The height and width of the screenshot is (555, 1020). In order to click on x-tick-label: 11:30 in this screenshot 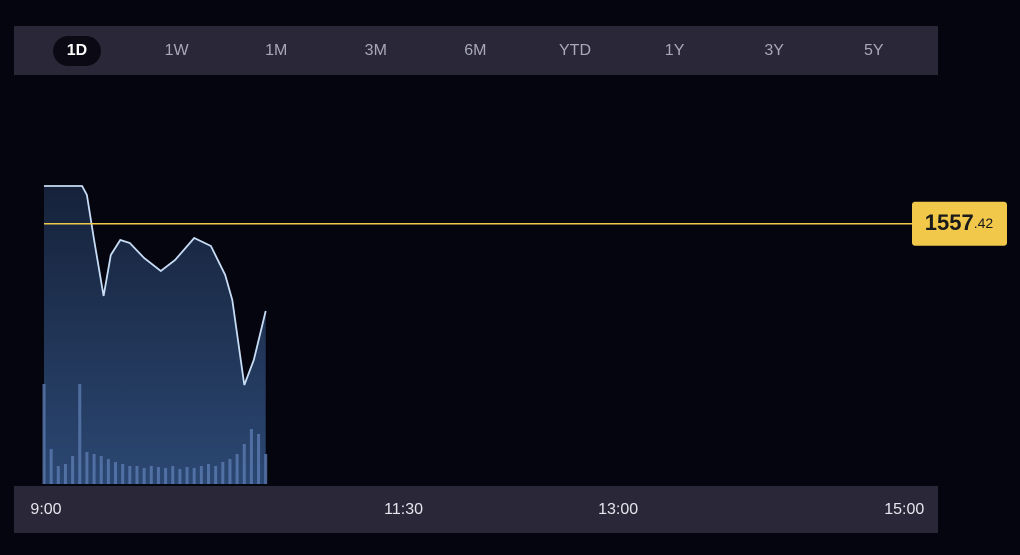, I will do `click(403, 509)`.